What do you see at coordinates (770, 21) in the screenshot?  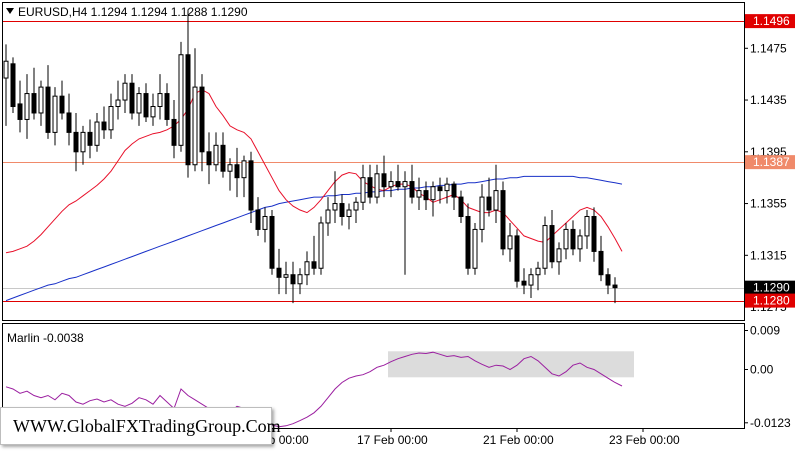 I see `price-level-tag: 1.1496` at bounding box center [770, 21].